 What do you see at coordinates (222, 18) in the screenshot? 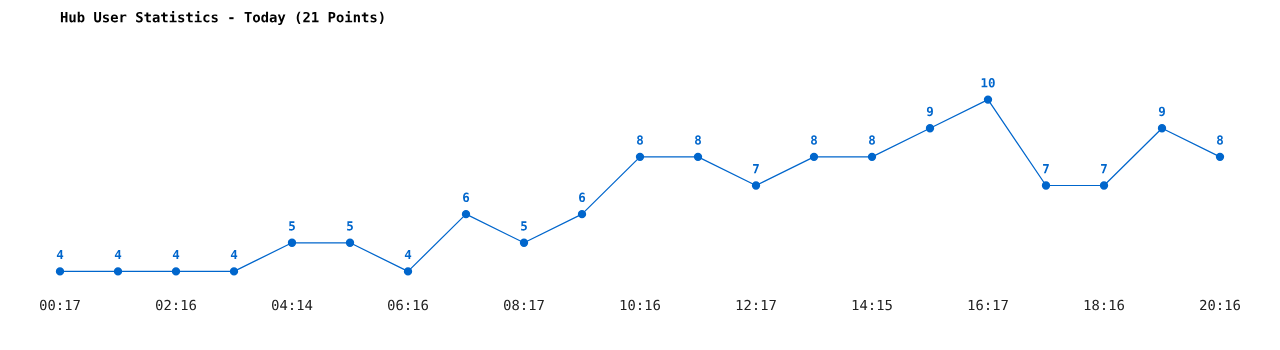
I see `chart-title: Hub User Statistics - Today (21 Points)` at bounding box center [222, 18].